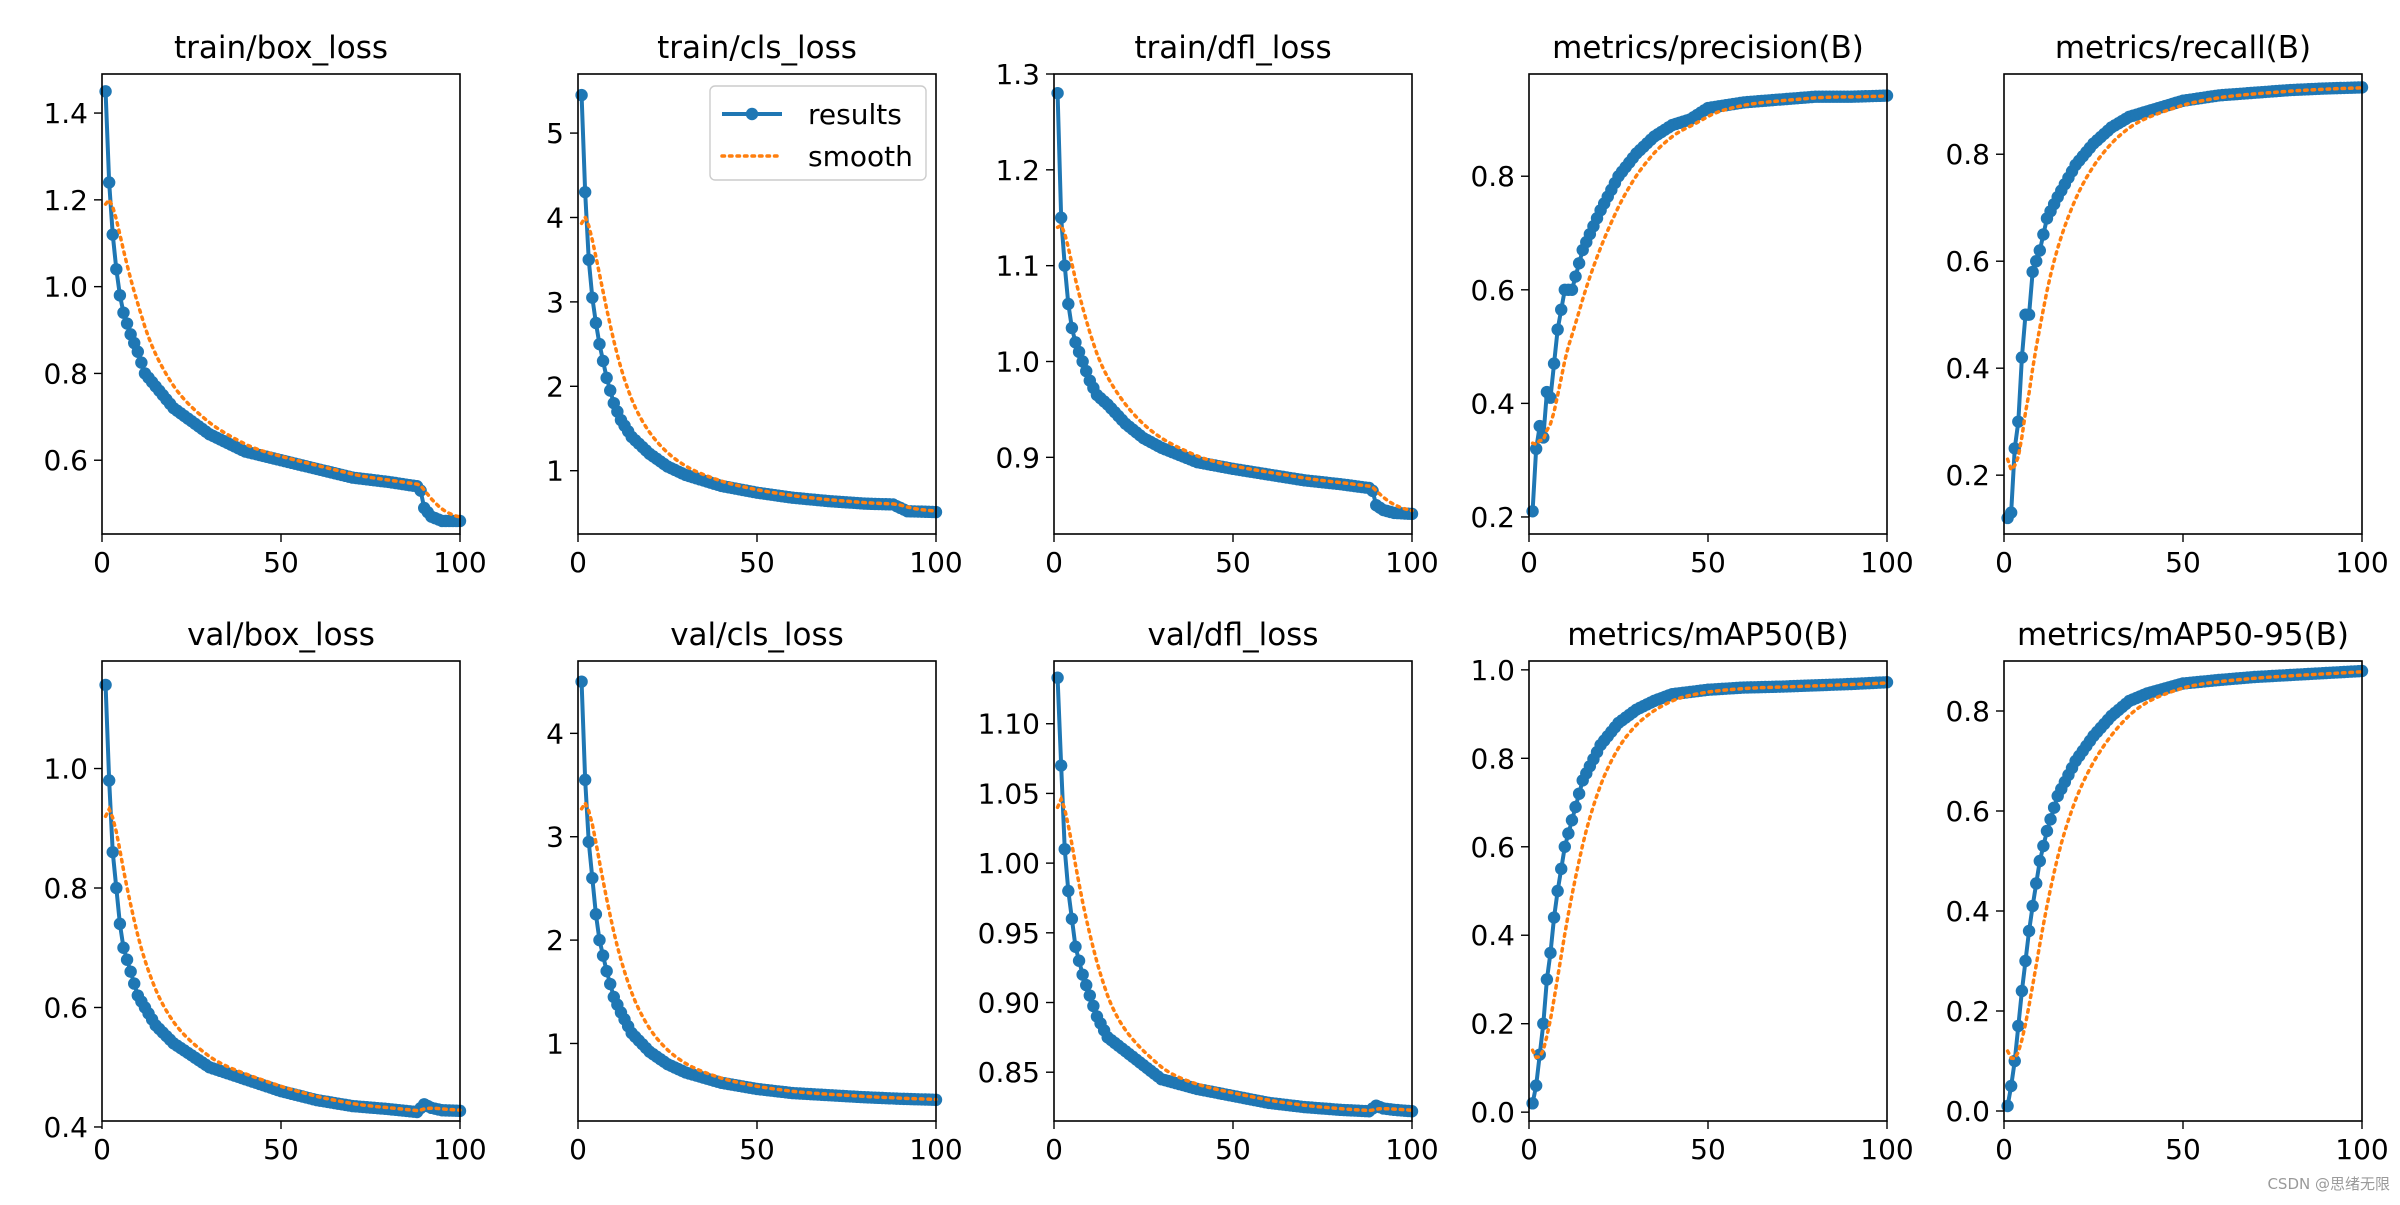 The width and height of the screenshot is (2400, 1205). I want to click on subplot-title: metrics/precision(B), so click(1708, 48).